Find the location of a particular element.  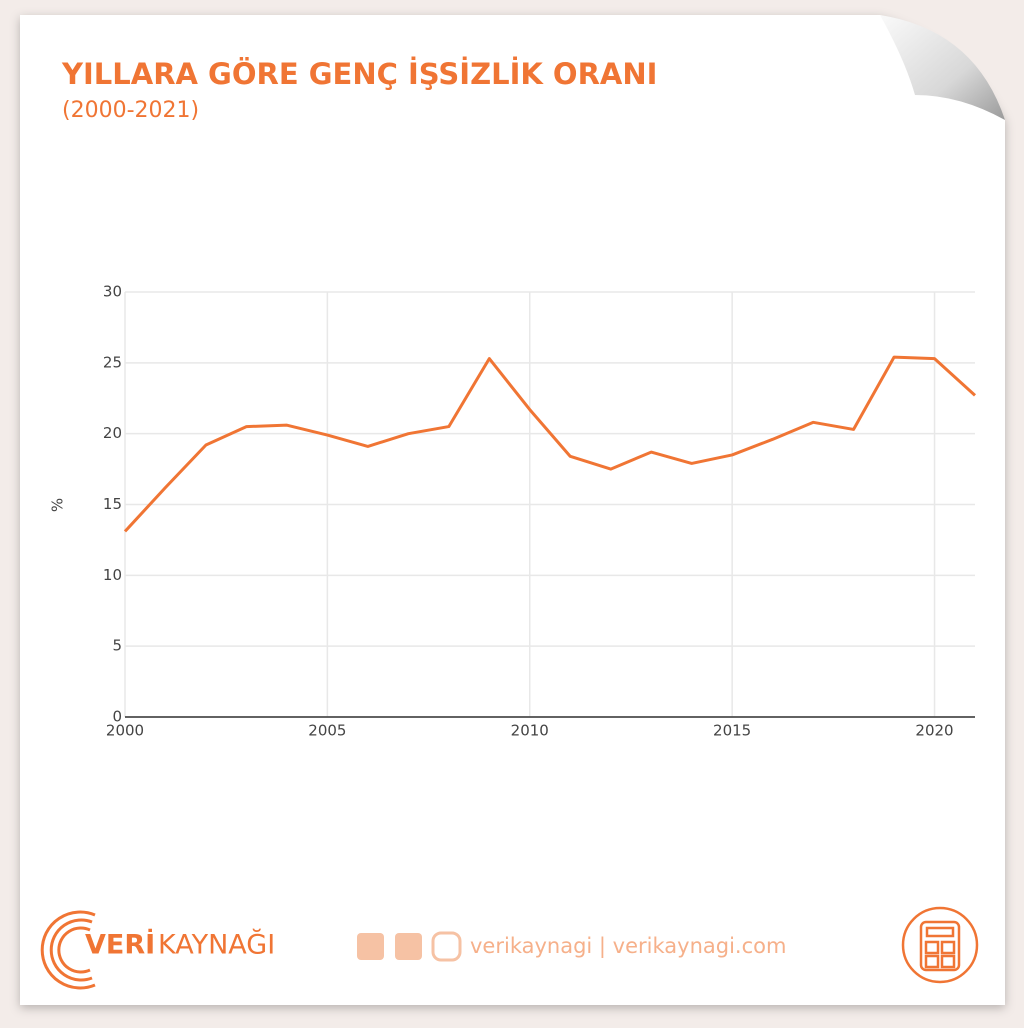

chart-subtitle: (2000-2021) is located at coordinates (130, 110).